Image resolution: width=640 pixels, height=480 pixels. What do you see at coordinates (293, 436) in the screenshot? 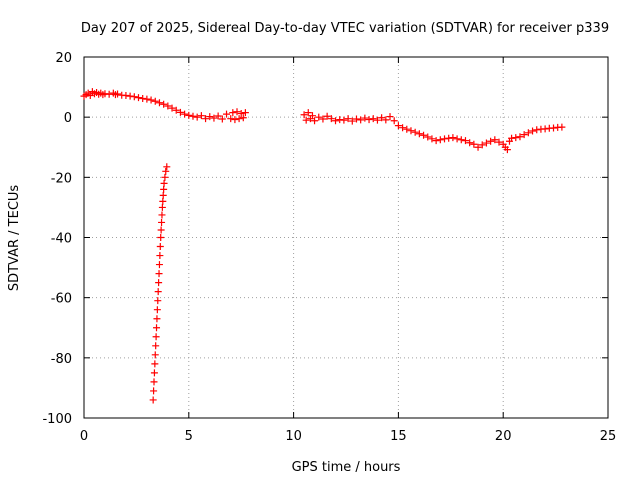
I see `x-tick-label: 10` at bounding box center [293, 436].